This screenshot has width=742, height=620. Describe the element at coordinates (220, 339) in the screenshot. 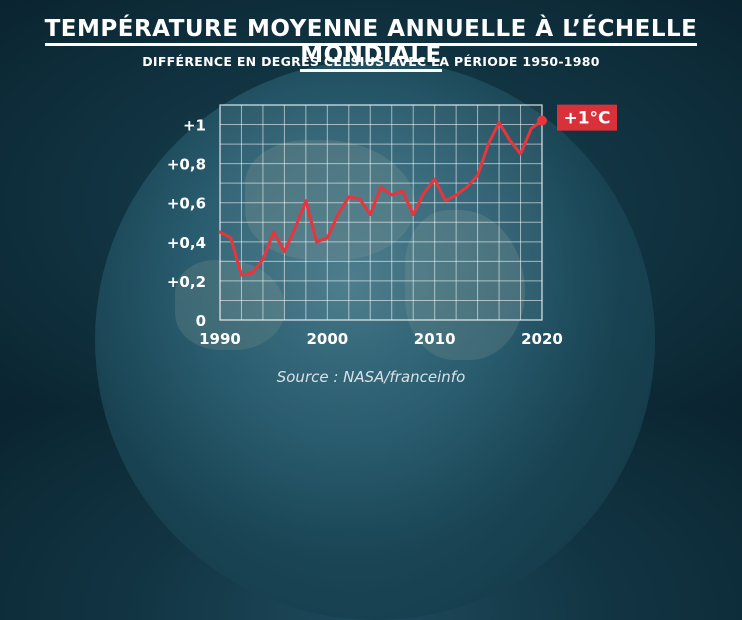

I see `x-tick-label: 1990` at that location.